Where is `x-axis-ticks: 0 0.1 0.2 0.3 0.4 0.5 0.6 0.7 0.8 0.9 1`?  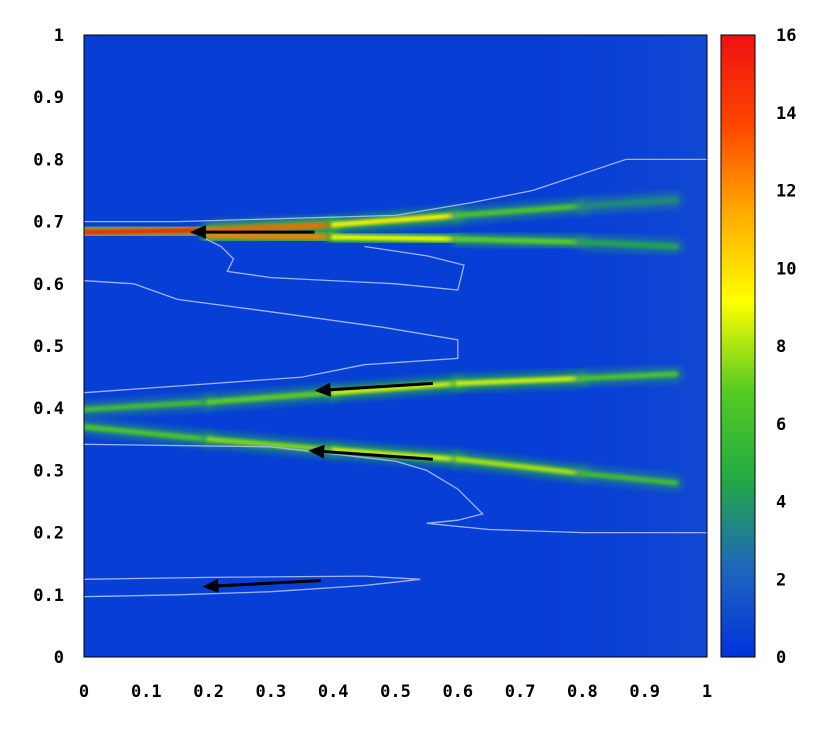
x-axis-ticks: 0 0.1 0.2 0.3 0.4 0.5 0.6 0.7 0.8 0.9 1 is located at coordinates (395, 692).